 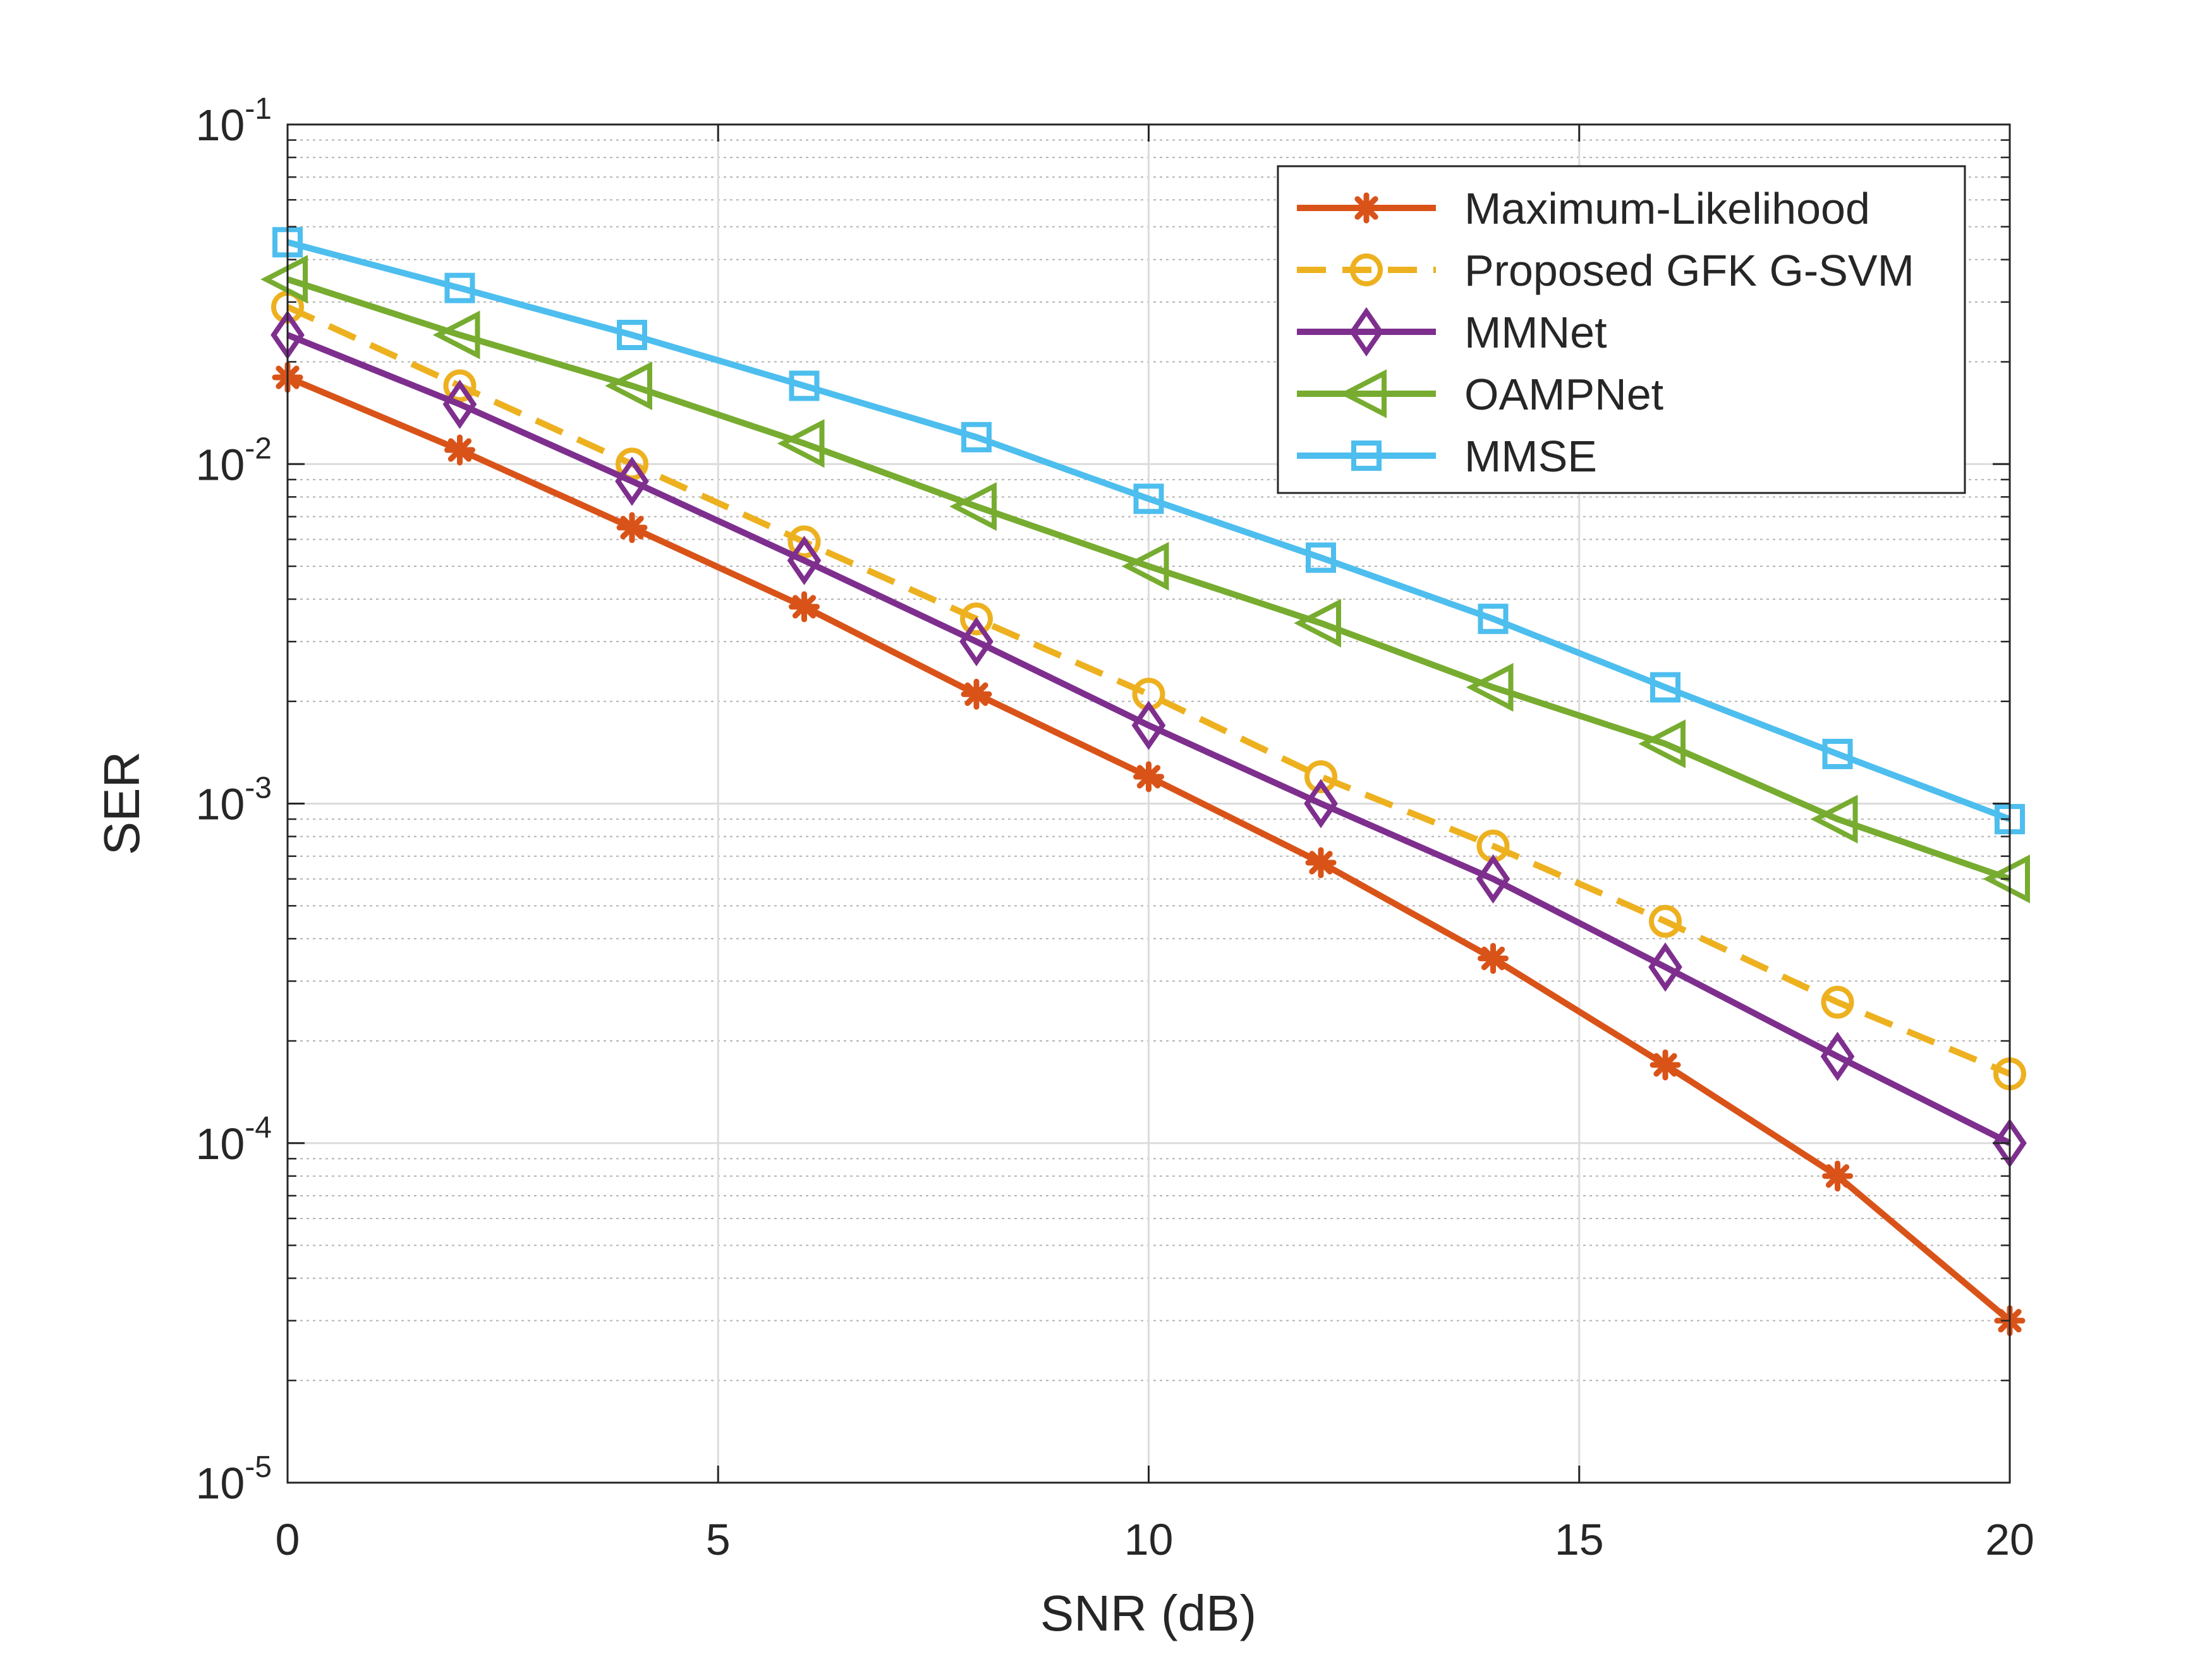 I want to click on y-tick-label: 10⁻¹, so click(x=233, y=121).